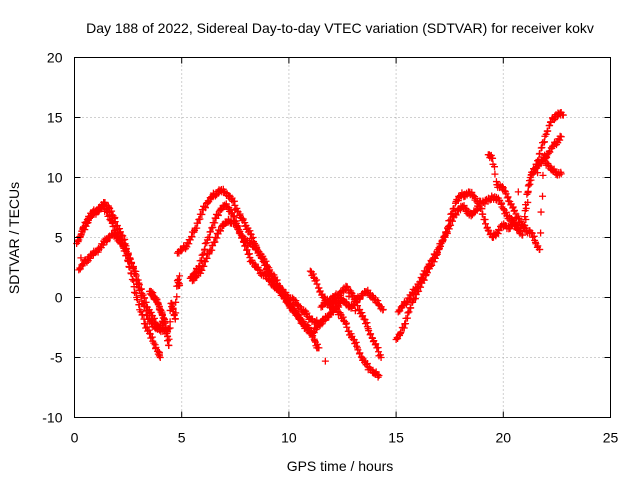  I want to click on x-tick-label: 15, so click(396, 438).